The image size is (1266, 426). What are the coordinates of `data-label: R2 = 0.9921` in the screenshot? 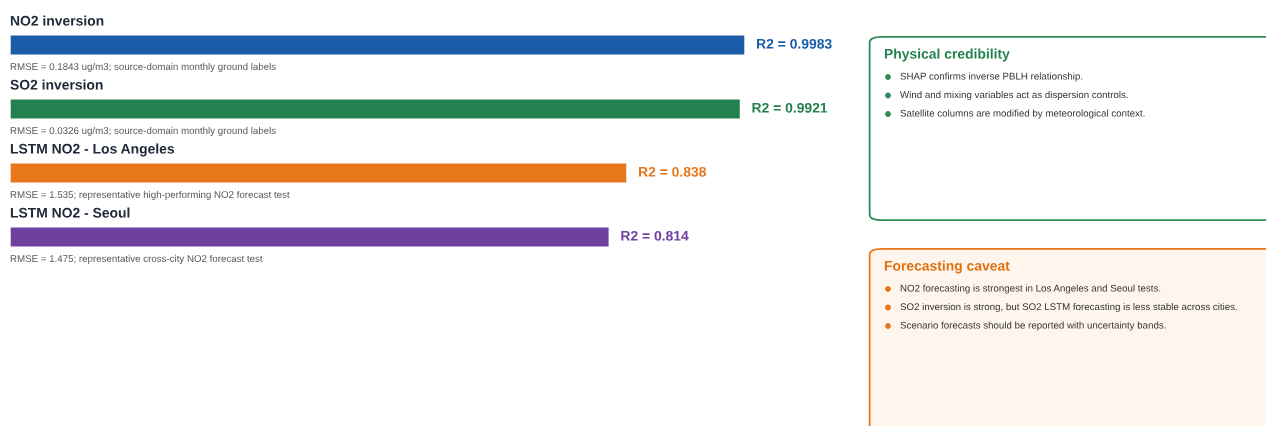 It's located at (790, 107).